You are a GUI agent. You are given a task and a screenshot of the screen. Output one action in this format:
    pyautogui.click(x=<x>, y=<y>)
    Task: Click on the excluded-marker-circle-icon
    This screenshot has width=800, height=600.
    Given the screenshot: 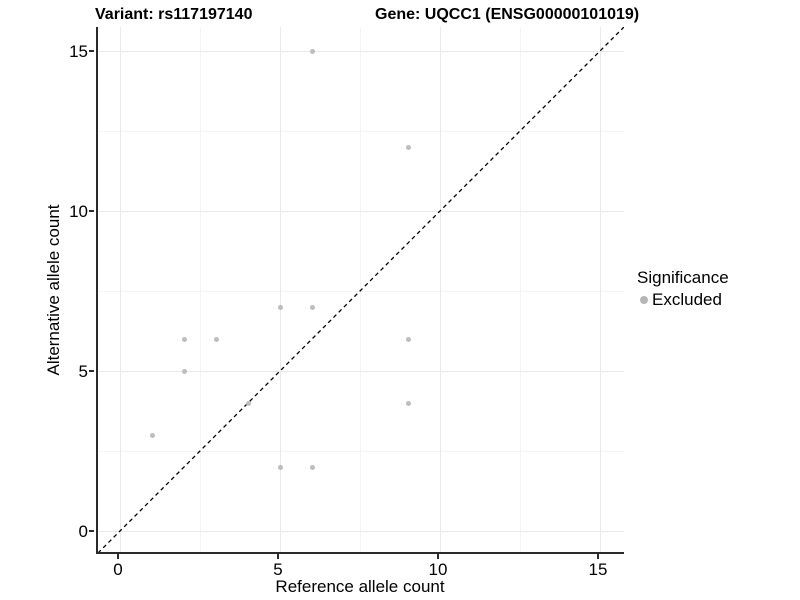 What is the action you would take?
    pyautogui.click(x=644, y=300)
    